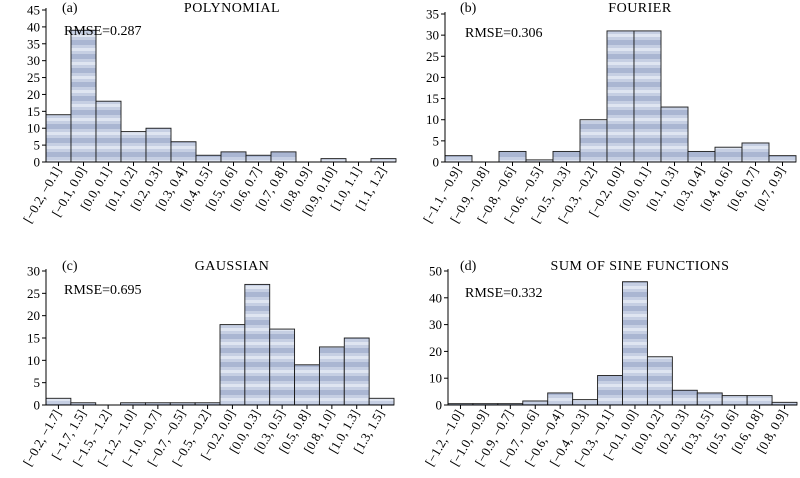  Describe the element at coordinates (232, 8) in the screenshot. I see `chart-title: POLYNOMIAL` at that location.